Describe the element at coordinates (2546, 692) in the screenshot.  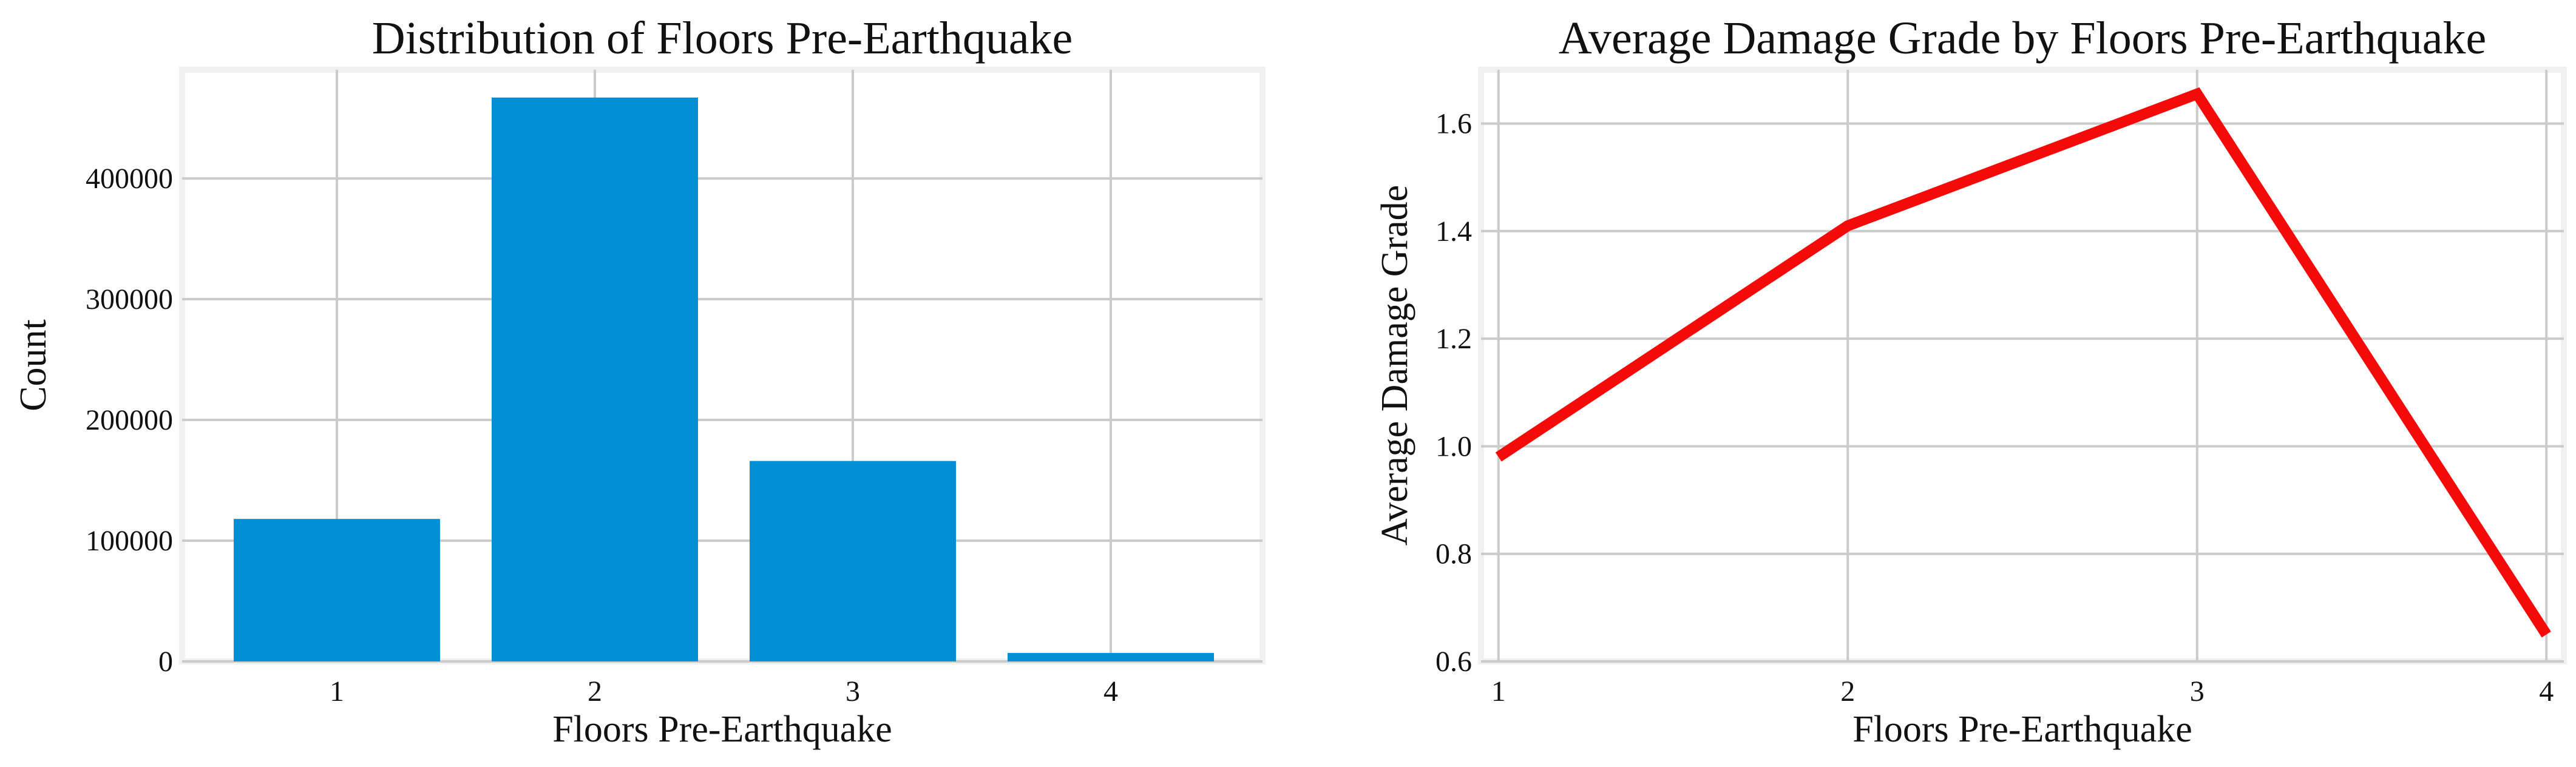
I see `line-x-tick-label: 4` at that location.